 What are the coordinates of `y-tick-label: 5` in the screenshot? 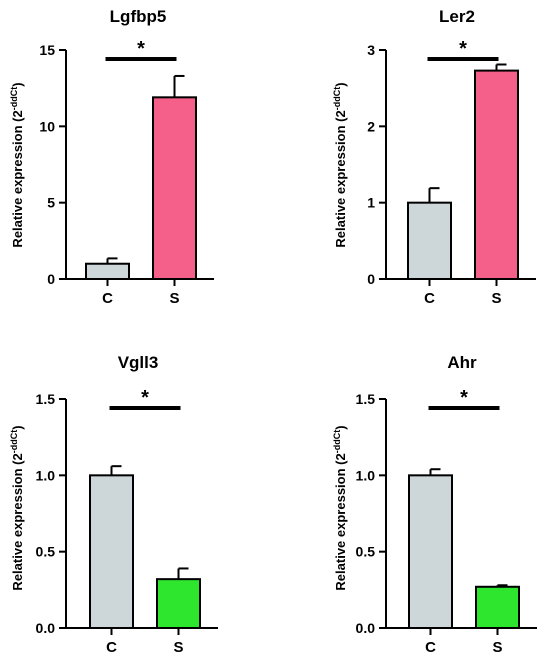 It's located at (51, 203).